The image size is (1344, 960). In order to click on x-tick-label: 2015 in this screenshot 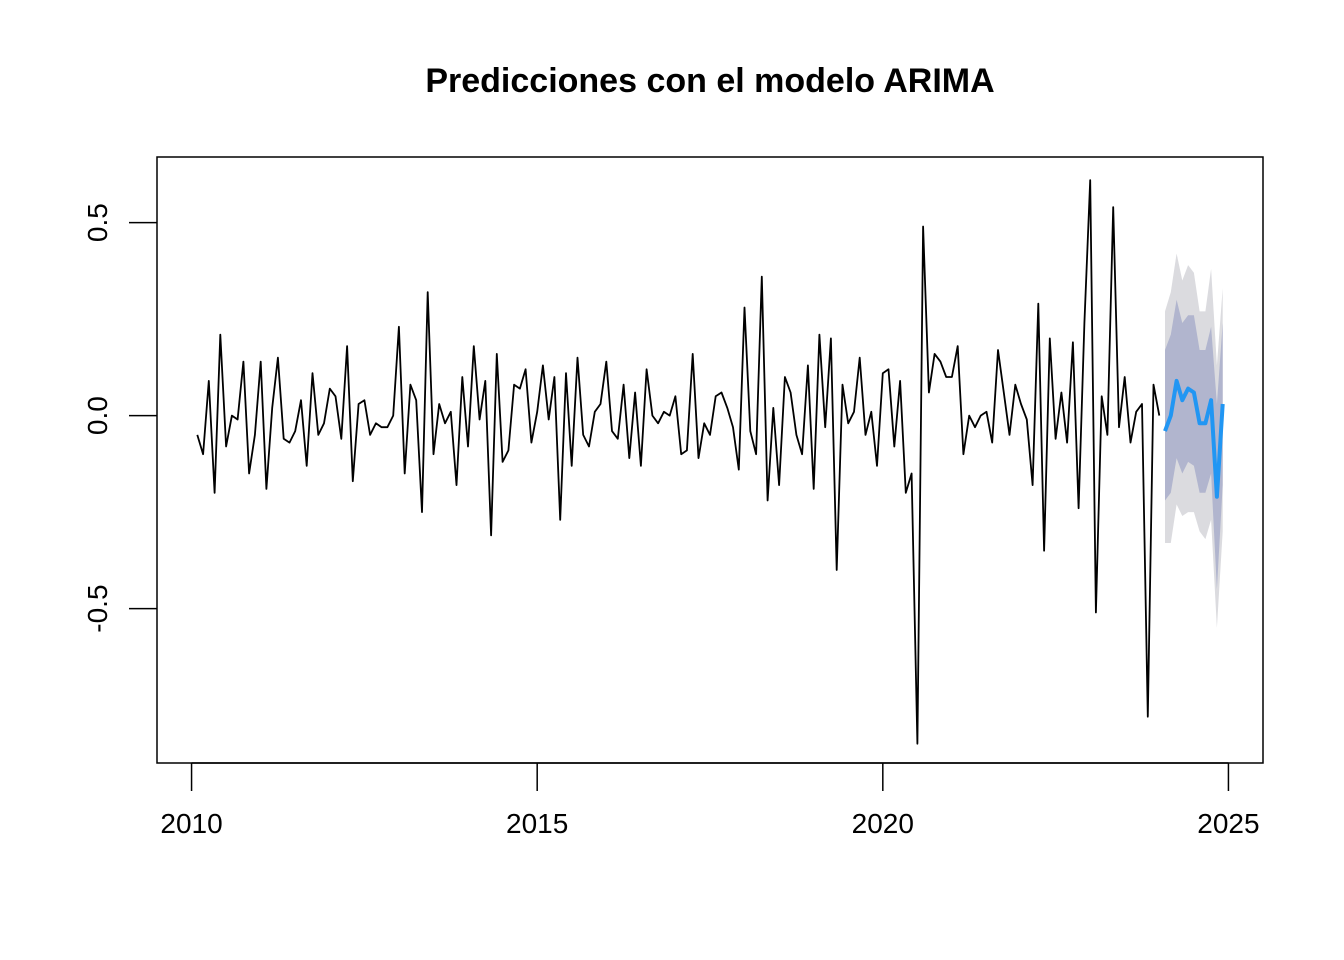, I will do `click(537, 823)`.